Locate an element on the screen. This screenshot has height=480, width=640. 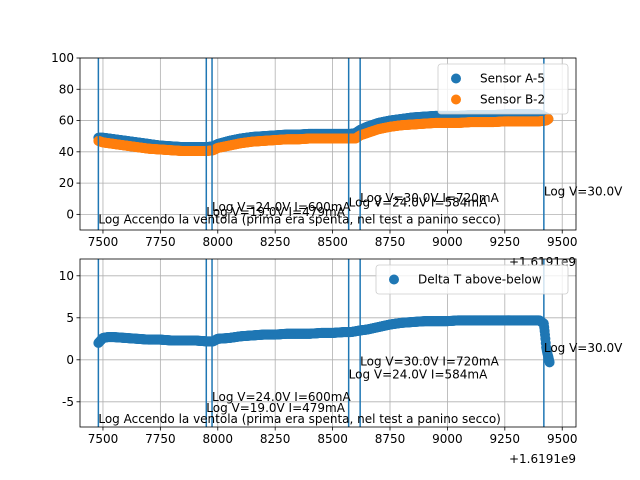
y-tick-label: 10 is located at coordinates (66, 276).